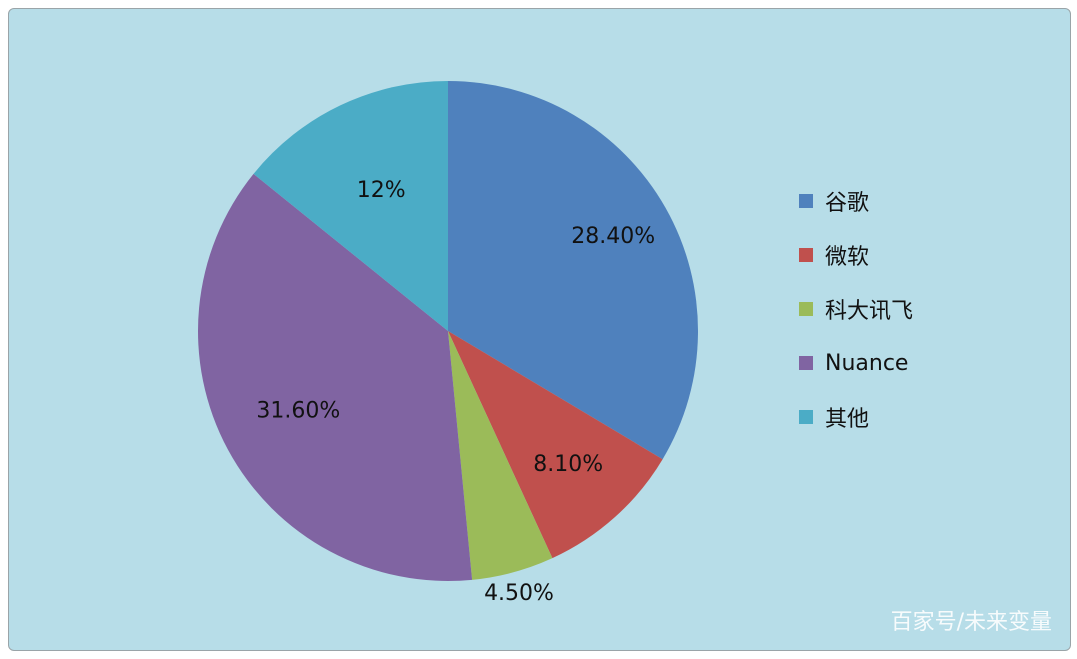 The height and width of the screenshot is (659, 1077). I want to click on legend-item-google: 谷歌, so click(856, 201).